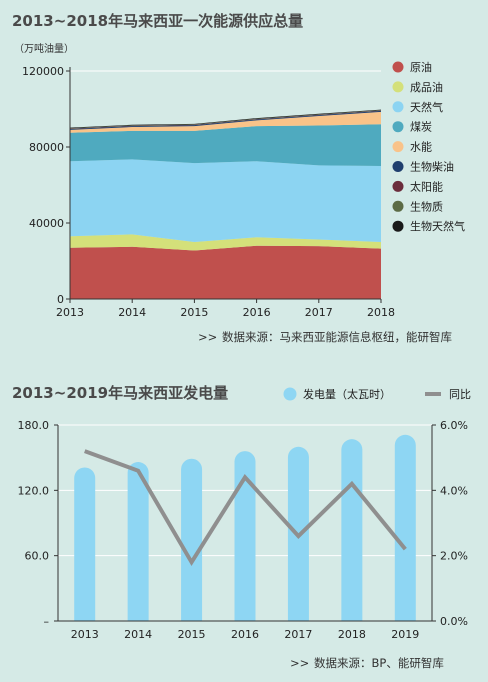  Describe the element at coordinates (194, 312) in the screenshot. I see `chart1-x-tick-label: 2015` at that location.